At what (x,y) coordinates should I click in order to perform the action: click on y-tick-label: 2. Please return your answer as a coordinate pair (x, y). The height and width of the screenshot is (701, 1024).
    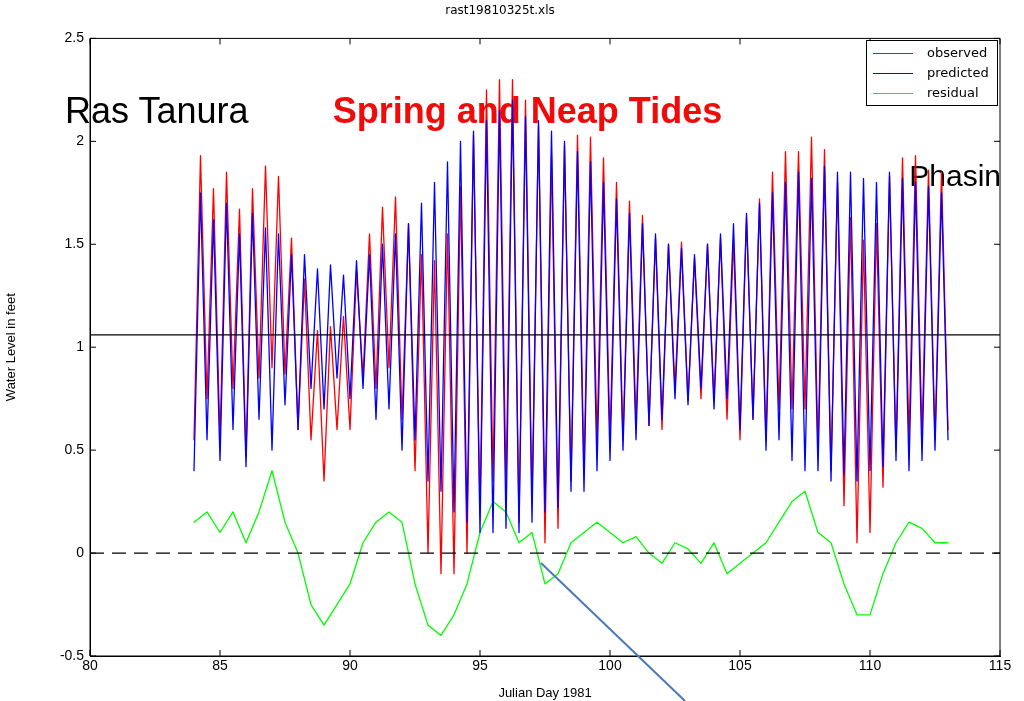
    Looking at the image, I should click on (80, 140).